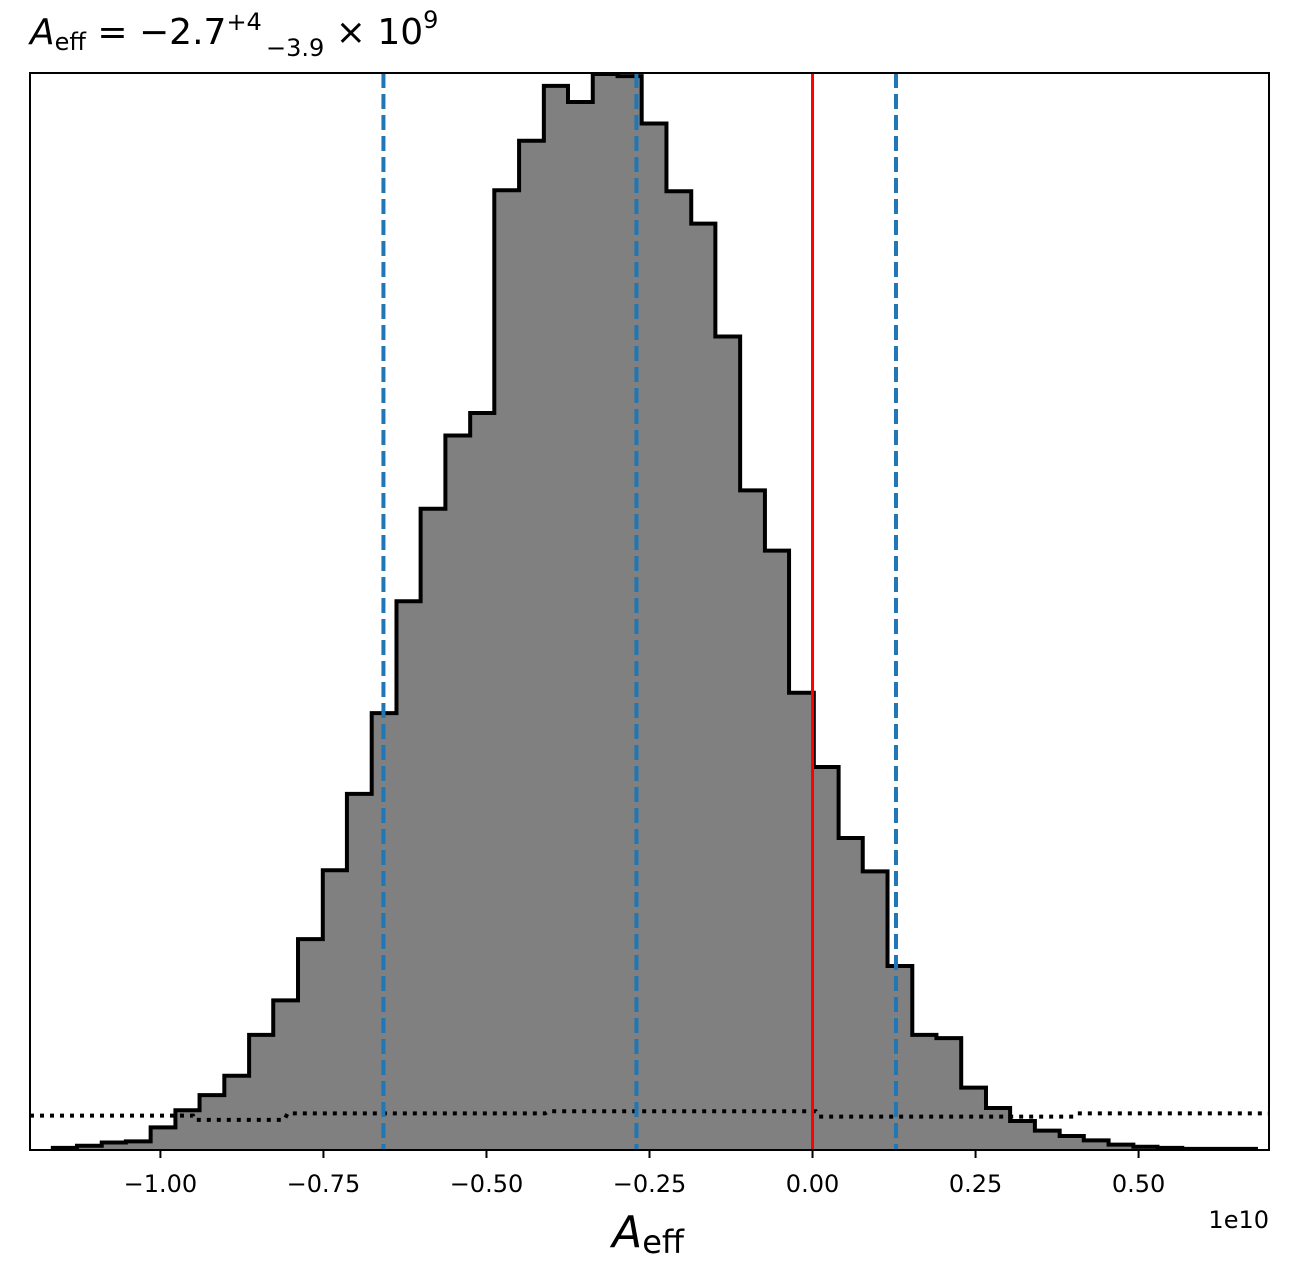  I want to click on x-tick-label: −0.50, so click(487, 1184).